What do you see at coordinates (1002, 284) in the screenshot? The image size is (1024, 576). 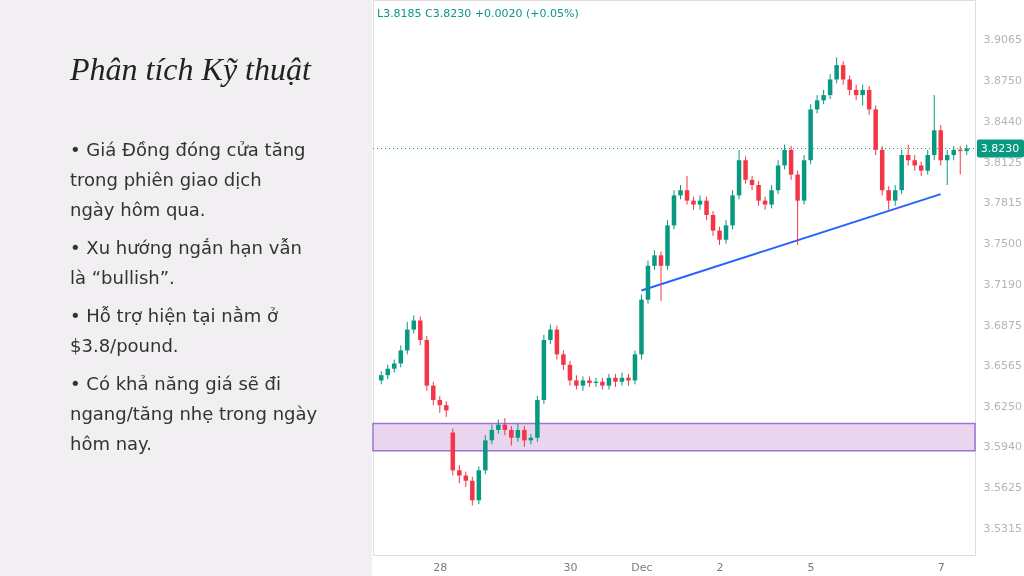 I see `y-tick-label: 3.7190` at bounding box center [1002, 284].